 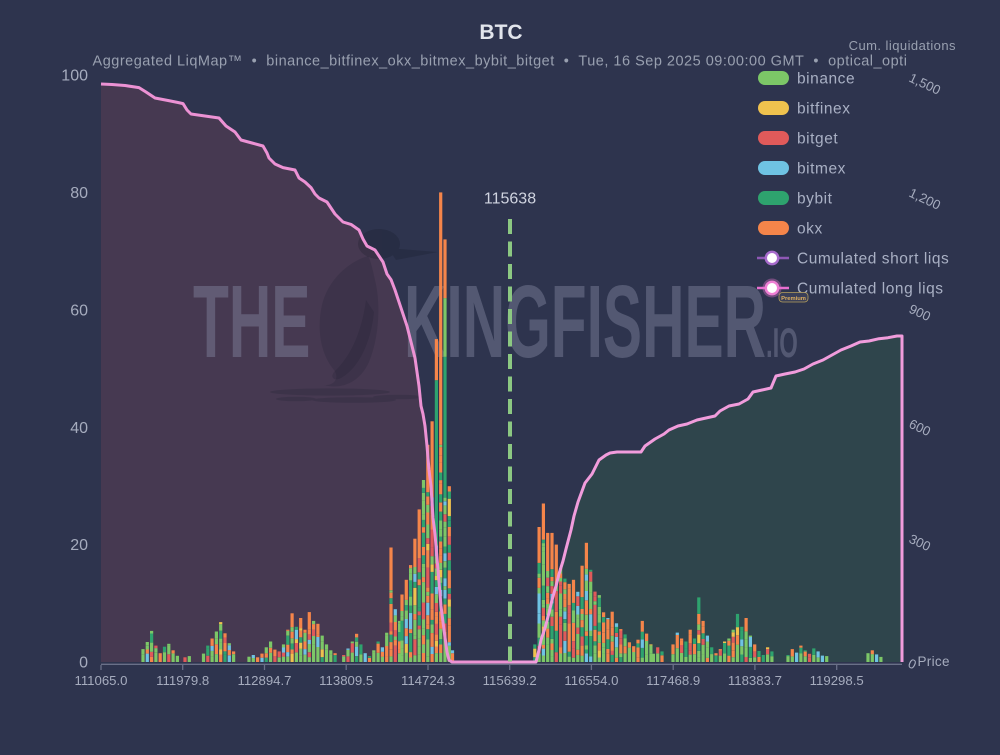 I want to click on svg-text: BTC, so click(x=500, y=32).